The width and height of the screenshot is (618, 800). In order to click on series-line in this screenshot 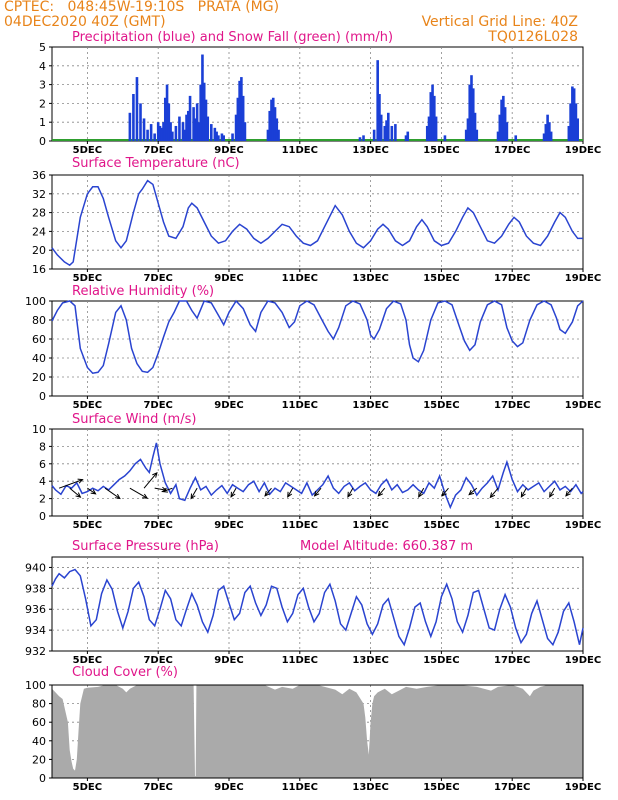, I will do `click(317, 476)`.